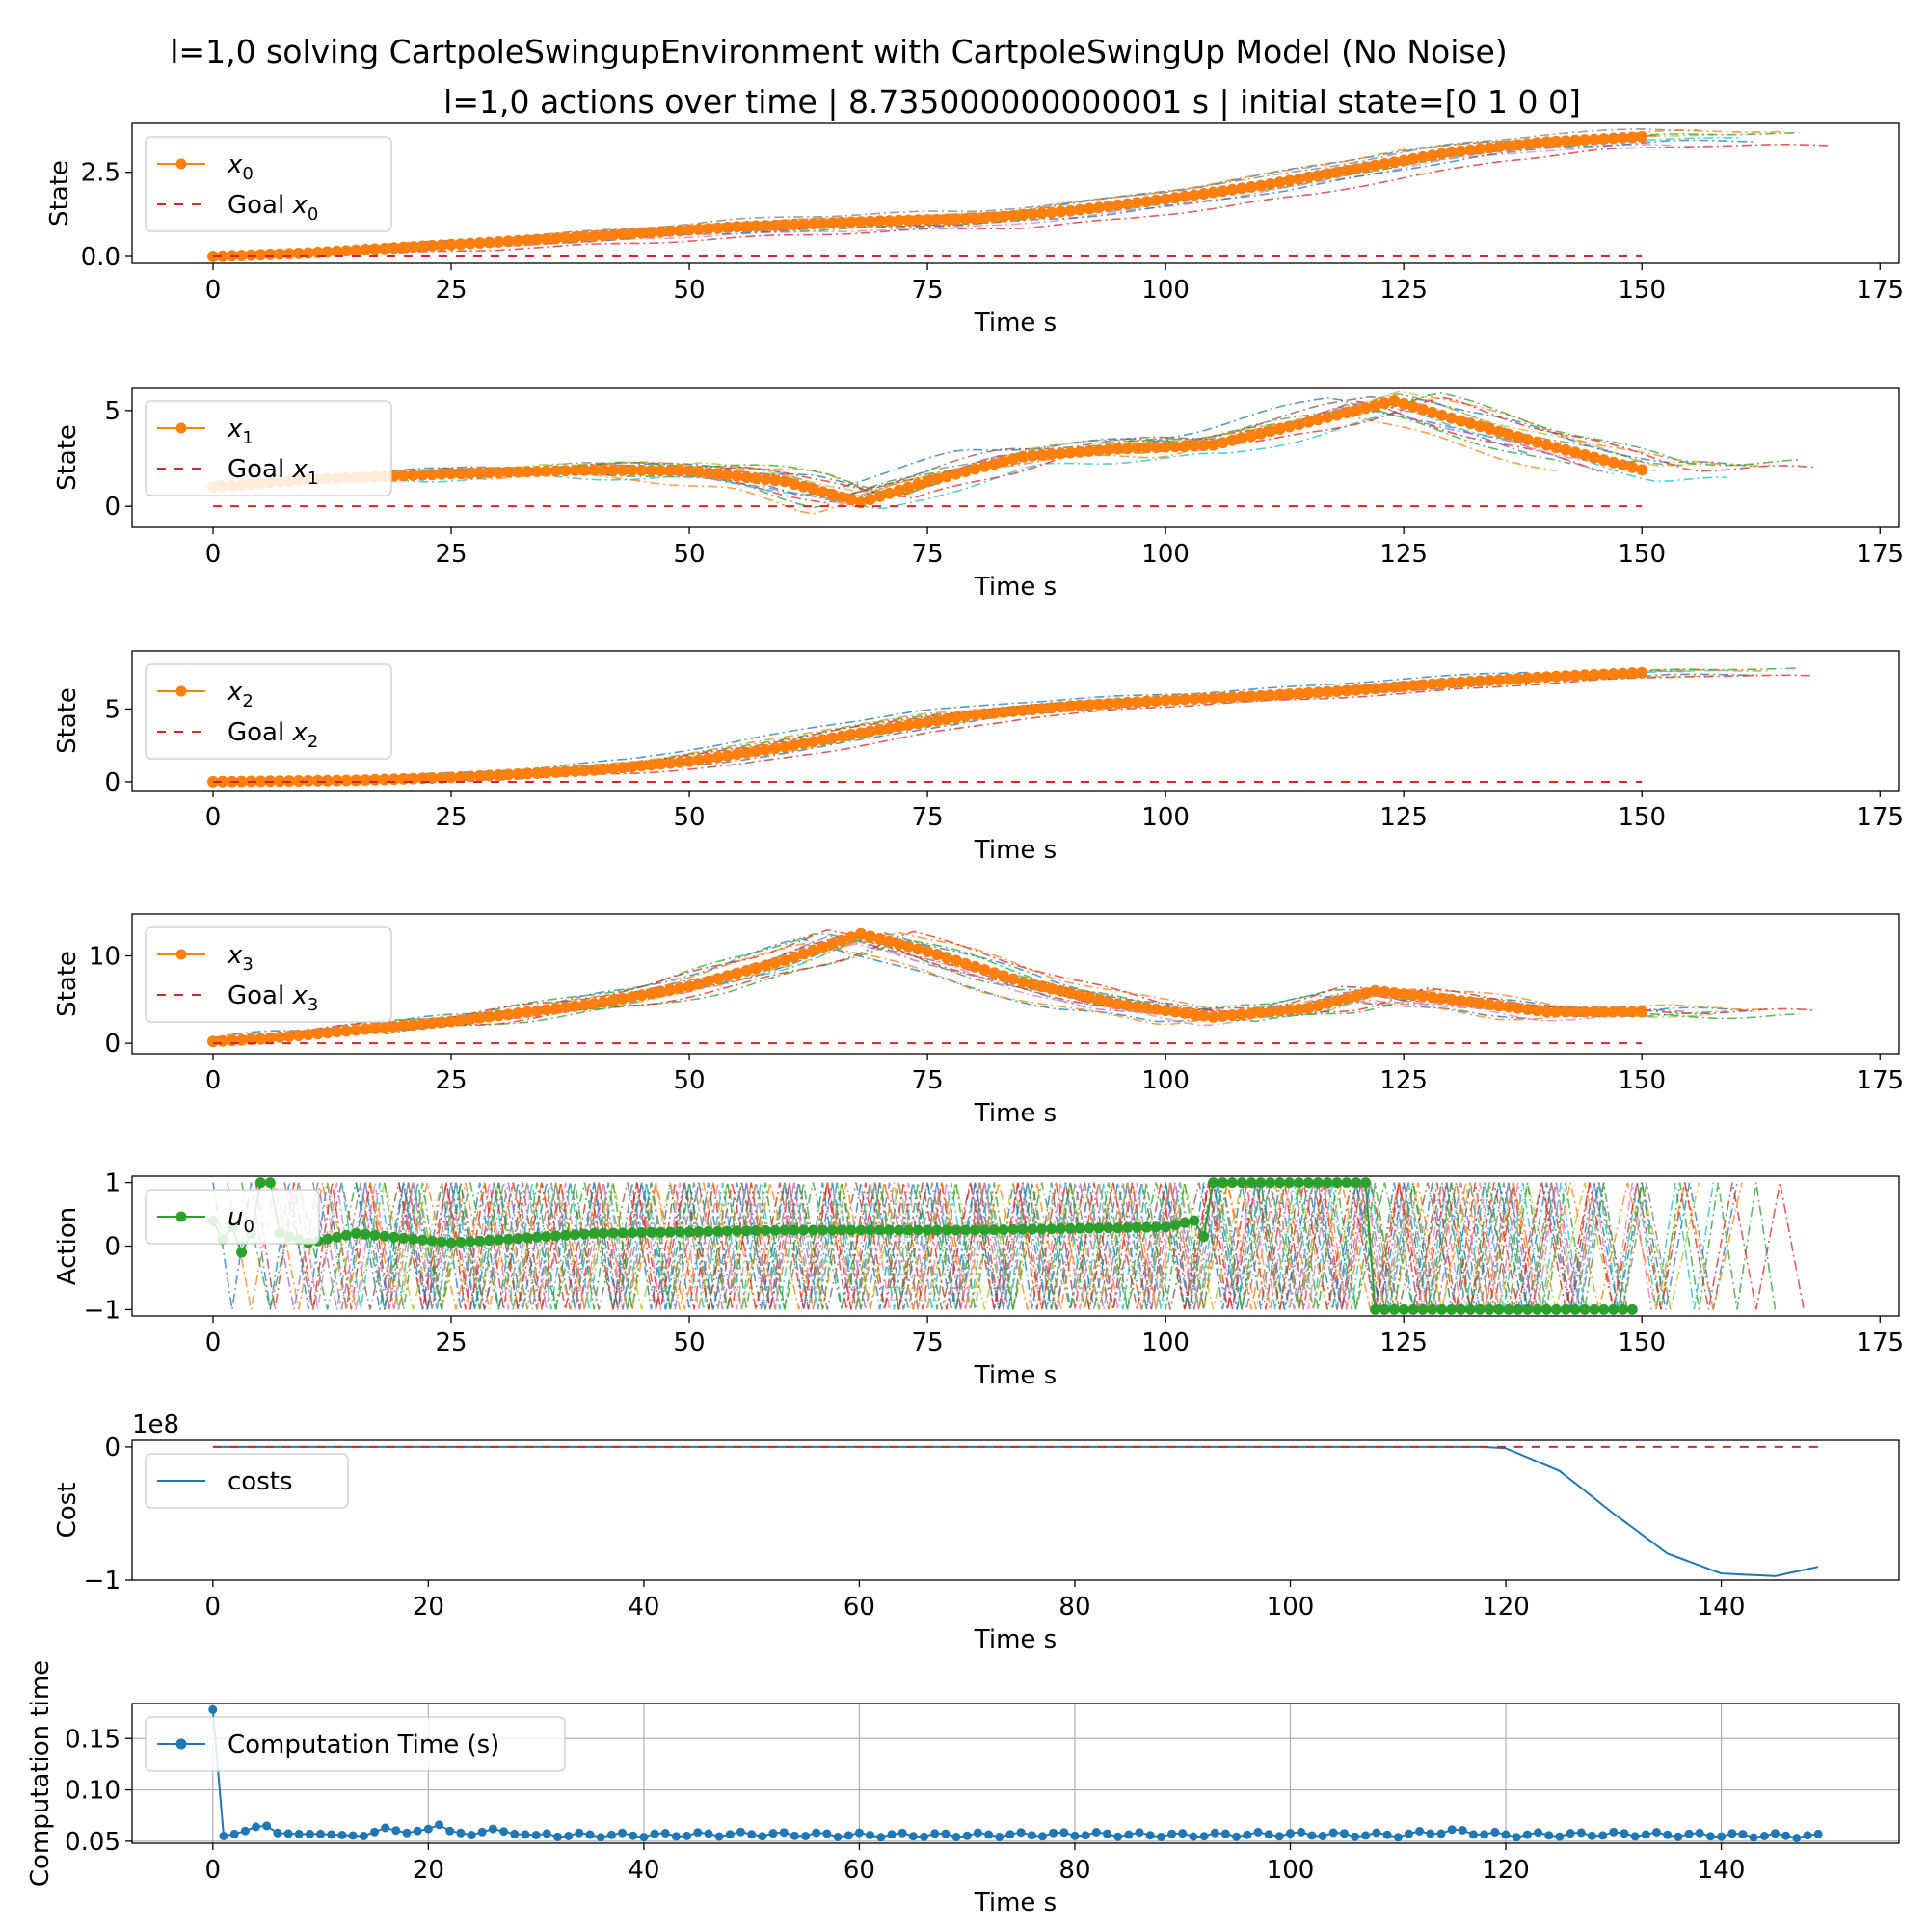  I want to click on axes-frame, so click(1015, 193).